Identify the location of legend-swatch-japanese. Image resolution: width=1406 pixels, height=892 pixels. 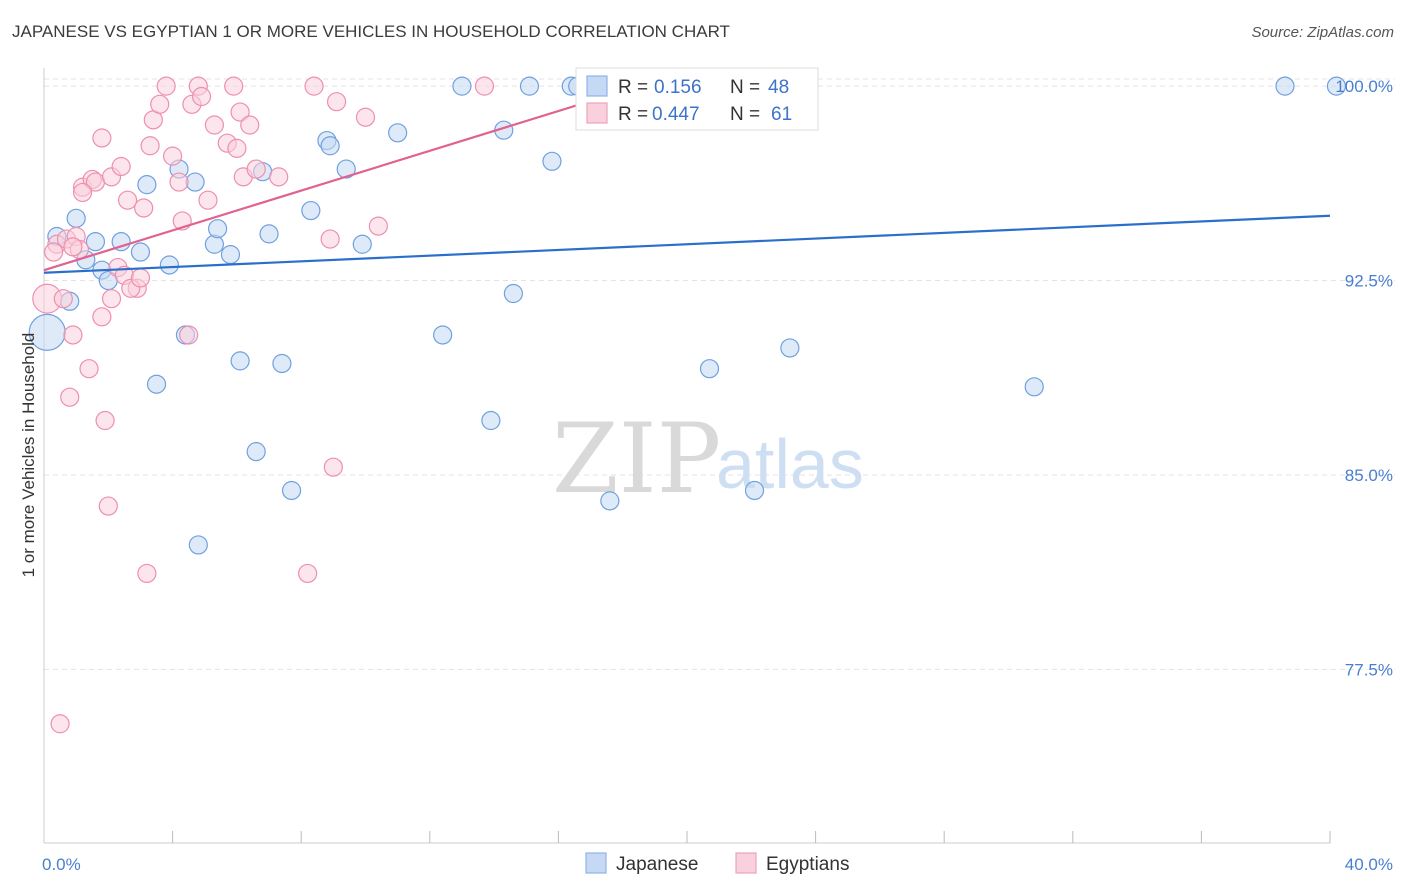
(597, 86).